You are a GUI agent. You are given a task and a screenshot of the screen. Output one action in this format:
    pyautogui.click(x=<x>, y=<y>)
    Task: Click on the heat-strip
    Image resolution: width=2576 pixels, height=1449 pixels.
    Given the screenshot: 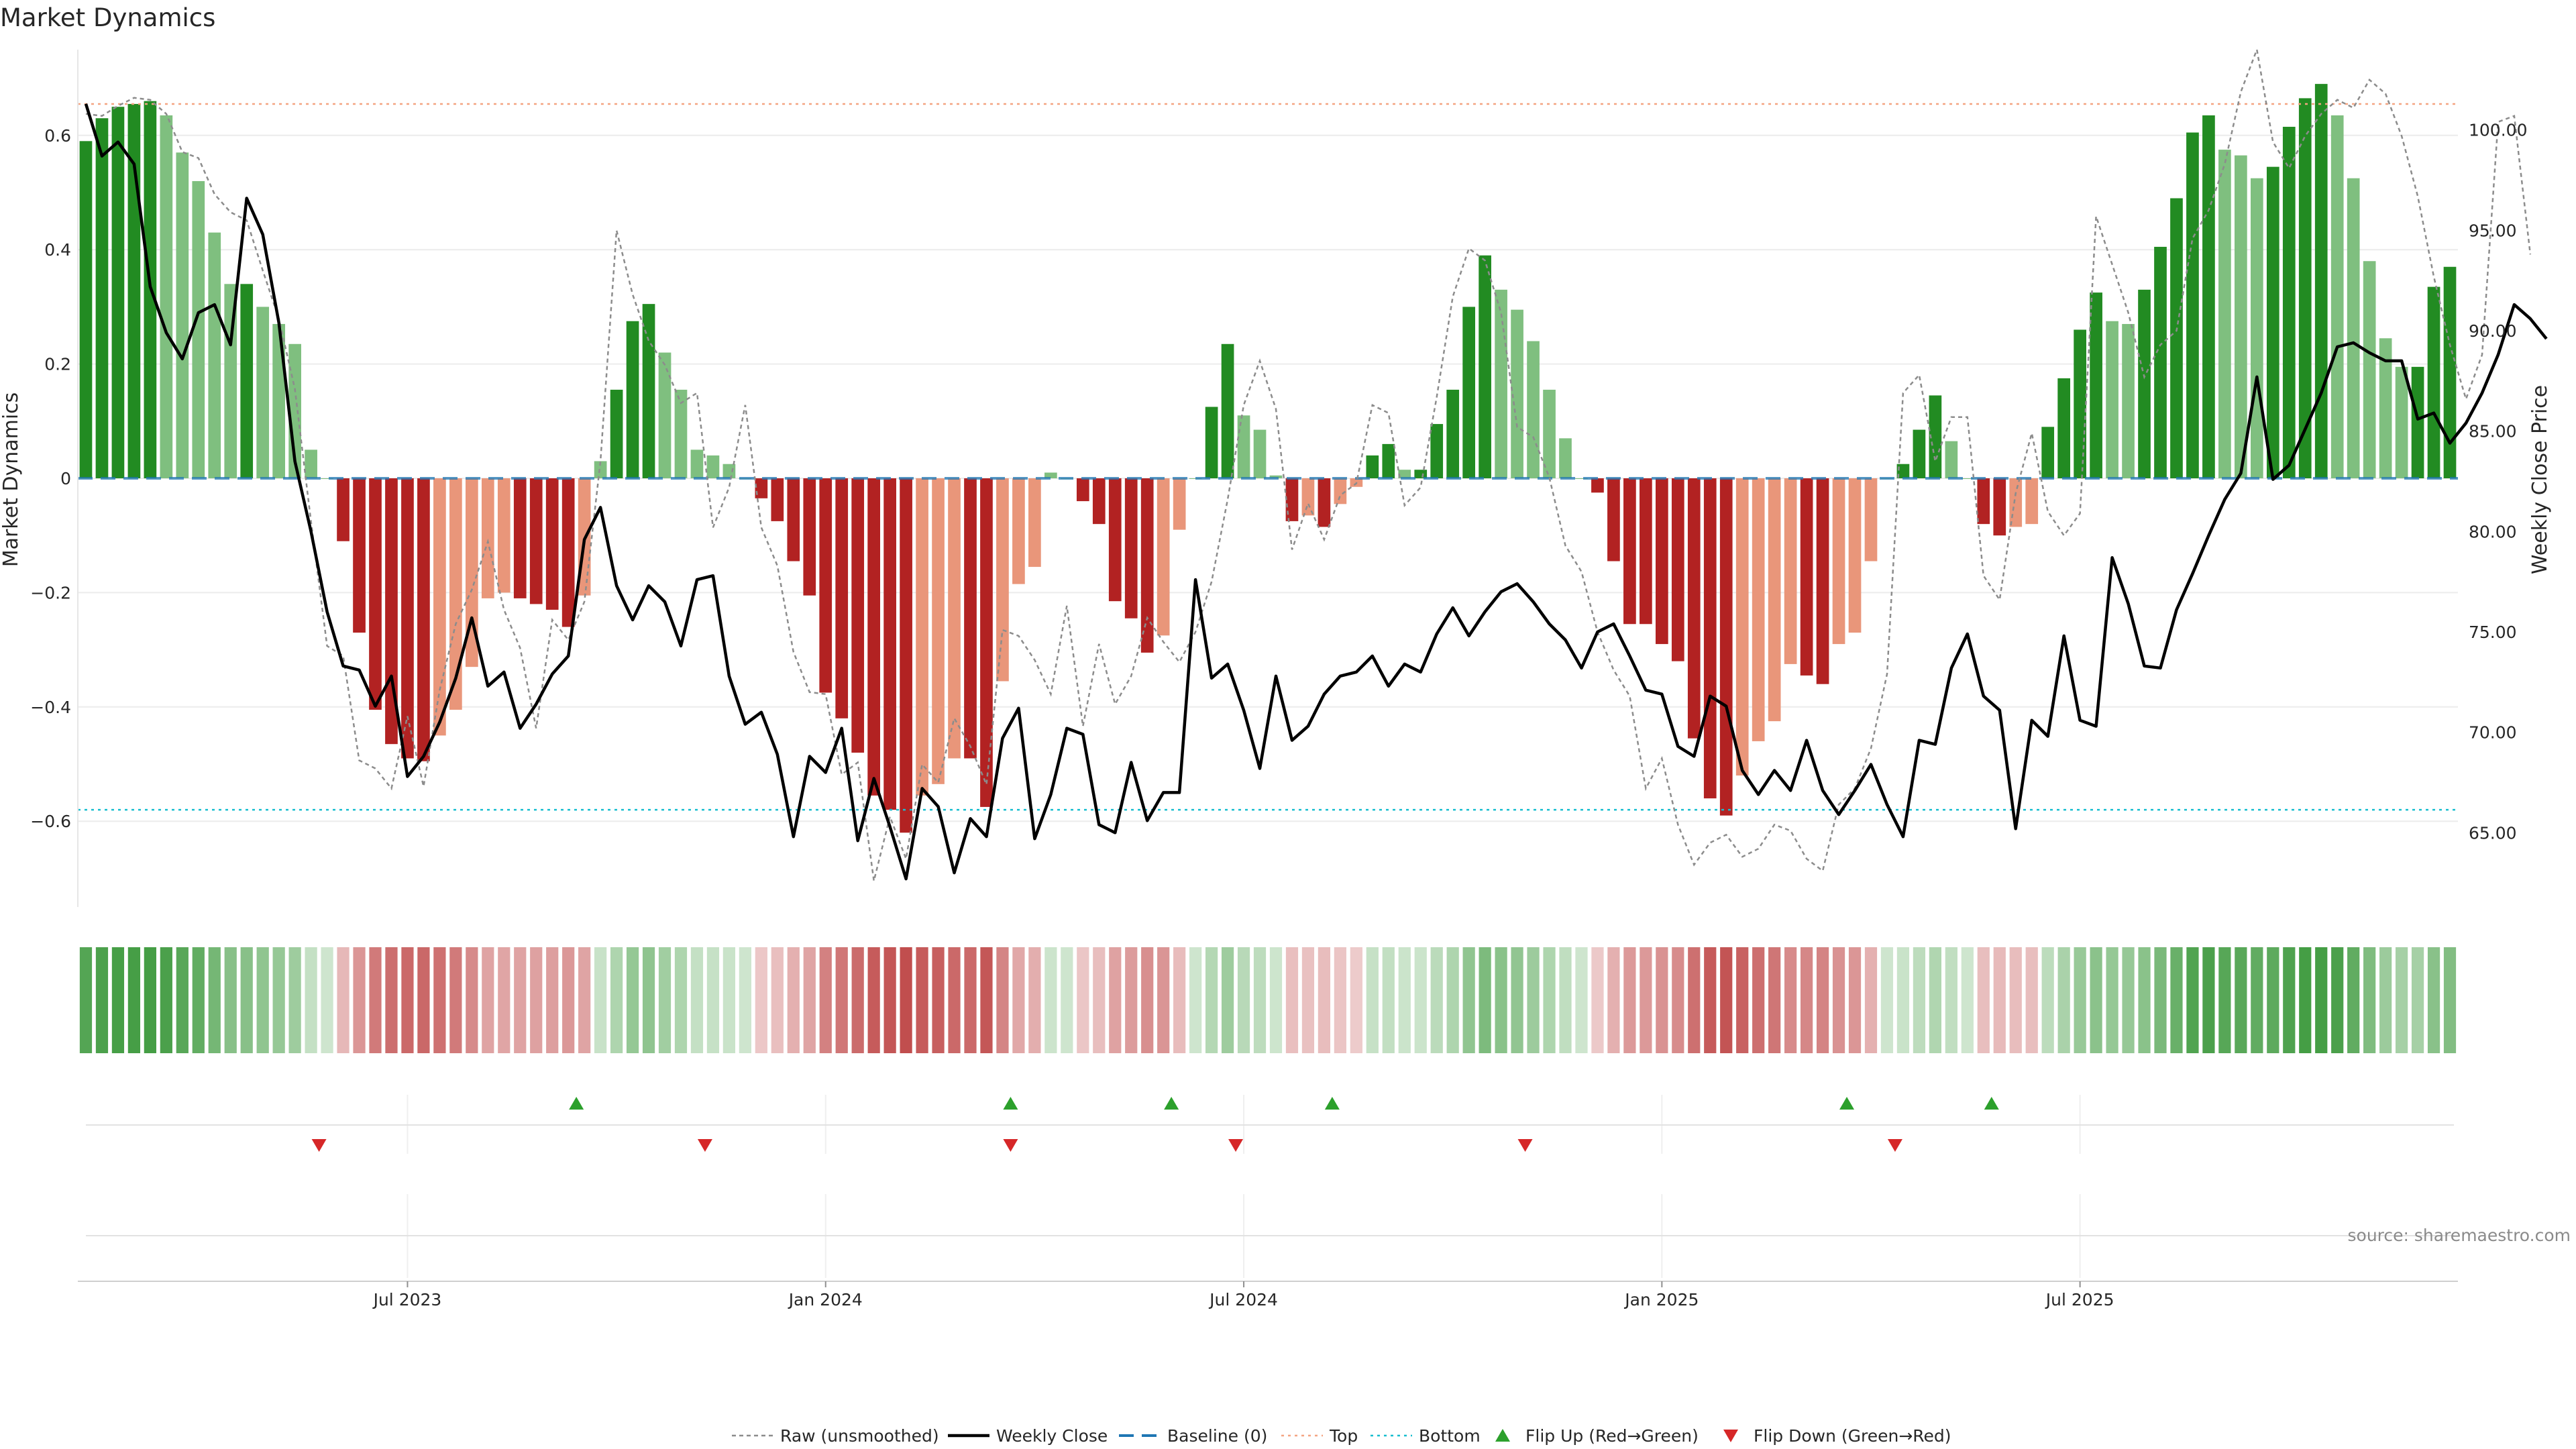 What is the action you would take?
    pyautogui.click(x=1268, y=1000)
    